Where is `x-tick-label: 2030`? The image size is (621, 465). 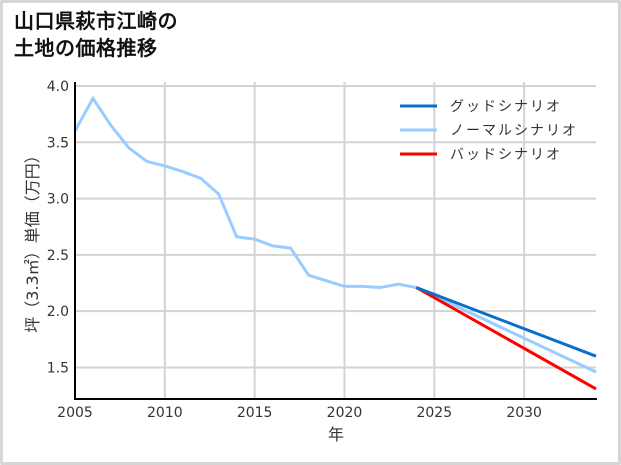 x-tick-label: 2030 is located at coordinates (524, 413).